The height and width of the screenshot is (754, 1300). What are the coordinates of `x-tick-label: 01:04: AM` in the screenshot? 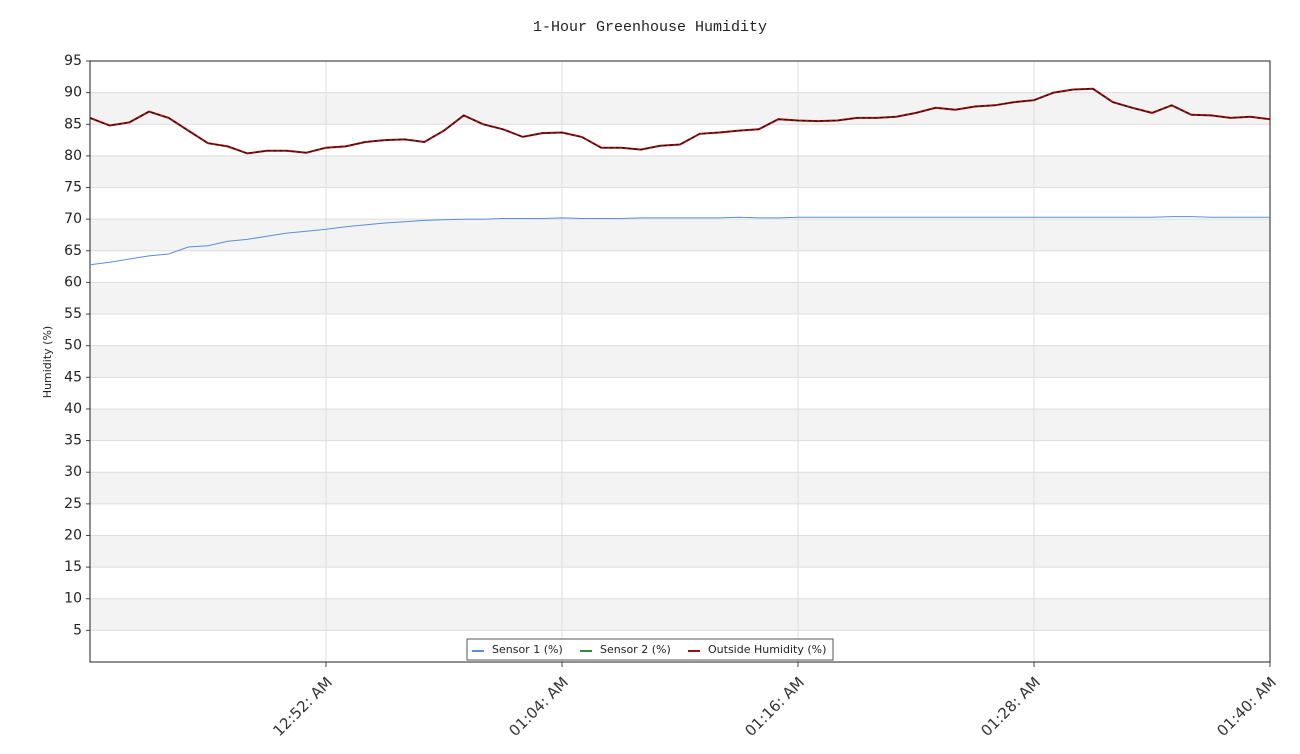 It's located at (538, 706).